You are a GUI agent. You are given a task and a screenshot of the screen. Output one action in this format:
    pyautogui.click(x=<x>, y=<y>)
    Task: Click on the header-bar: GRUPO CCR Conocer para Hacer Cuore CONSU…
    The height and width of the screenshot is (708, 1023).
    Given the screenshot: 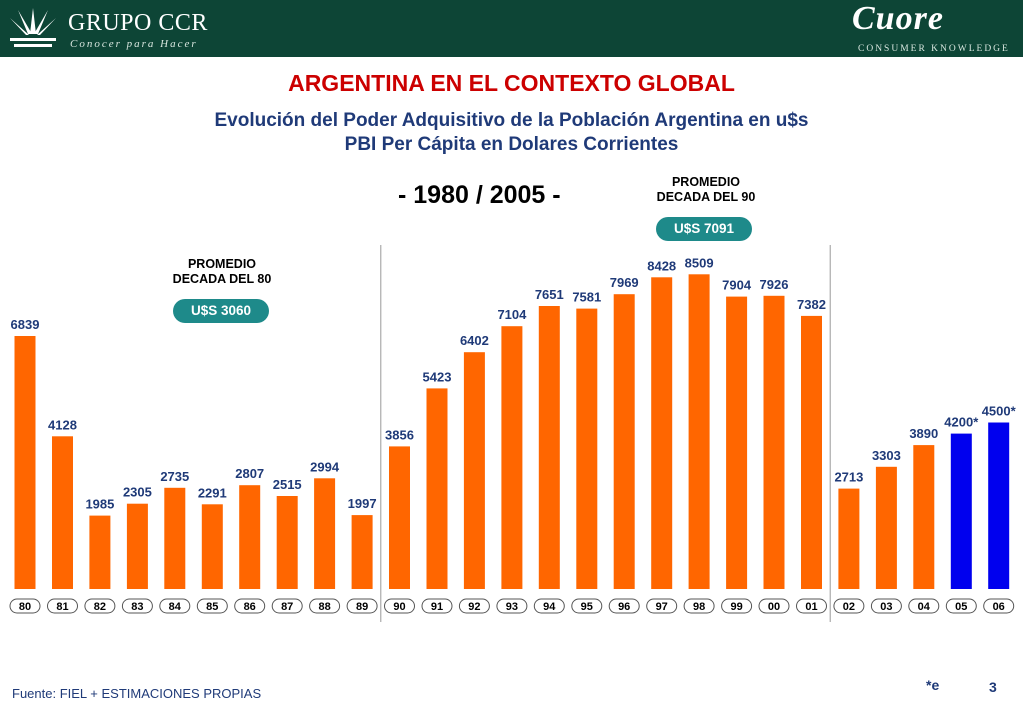 What is the action you would take?
    pyautogui.click(x=511, y=28)
    